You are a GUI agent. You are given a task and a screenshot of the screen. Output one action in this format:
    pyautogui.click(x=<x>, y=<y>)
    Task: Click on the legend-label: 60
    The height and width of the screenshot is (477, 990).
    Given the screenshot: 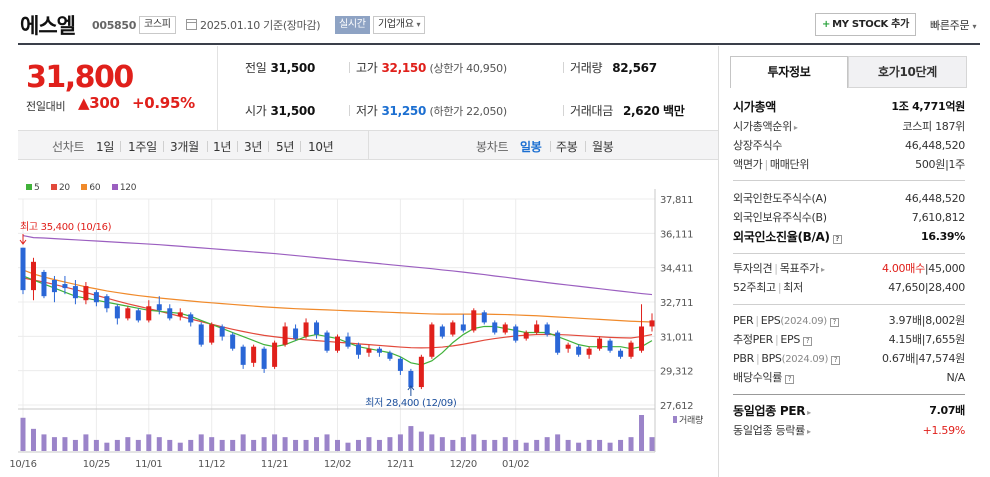 What is the action you would take?
    pyautogui.click(x=95, y=188)
    